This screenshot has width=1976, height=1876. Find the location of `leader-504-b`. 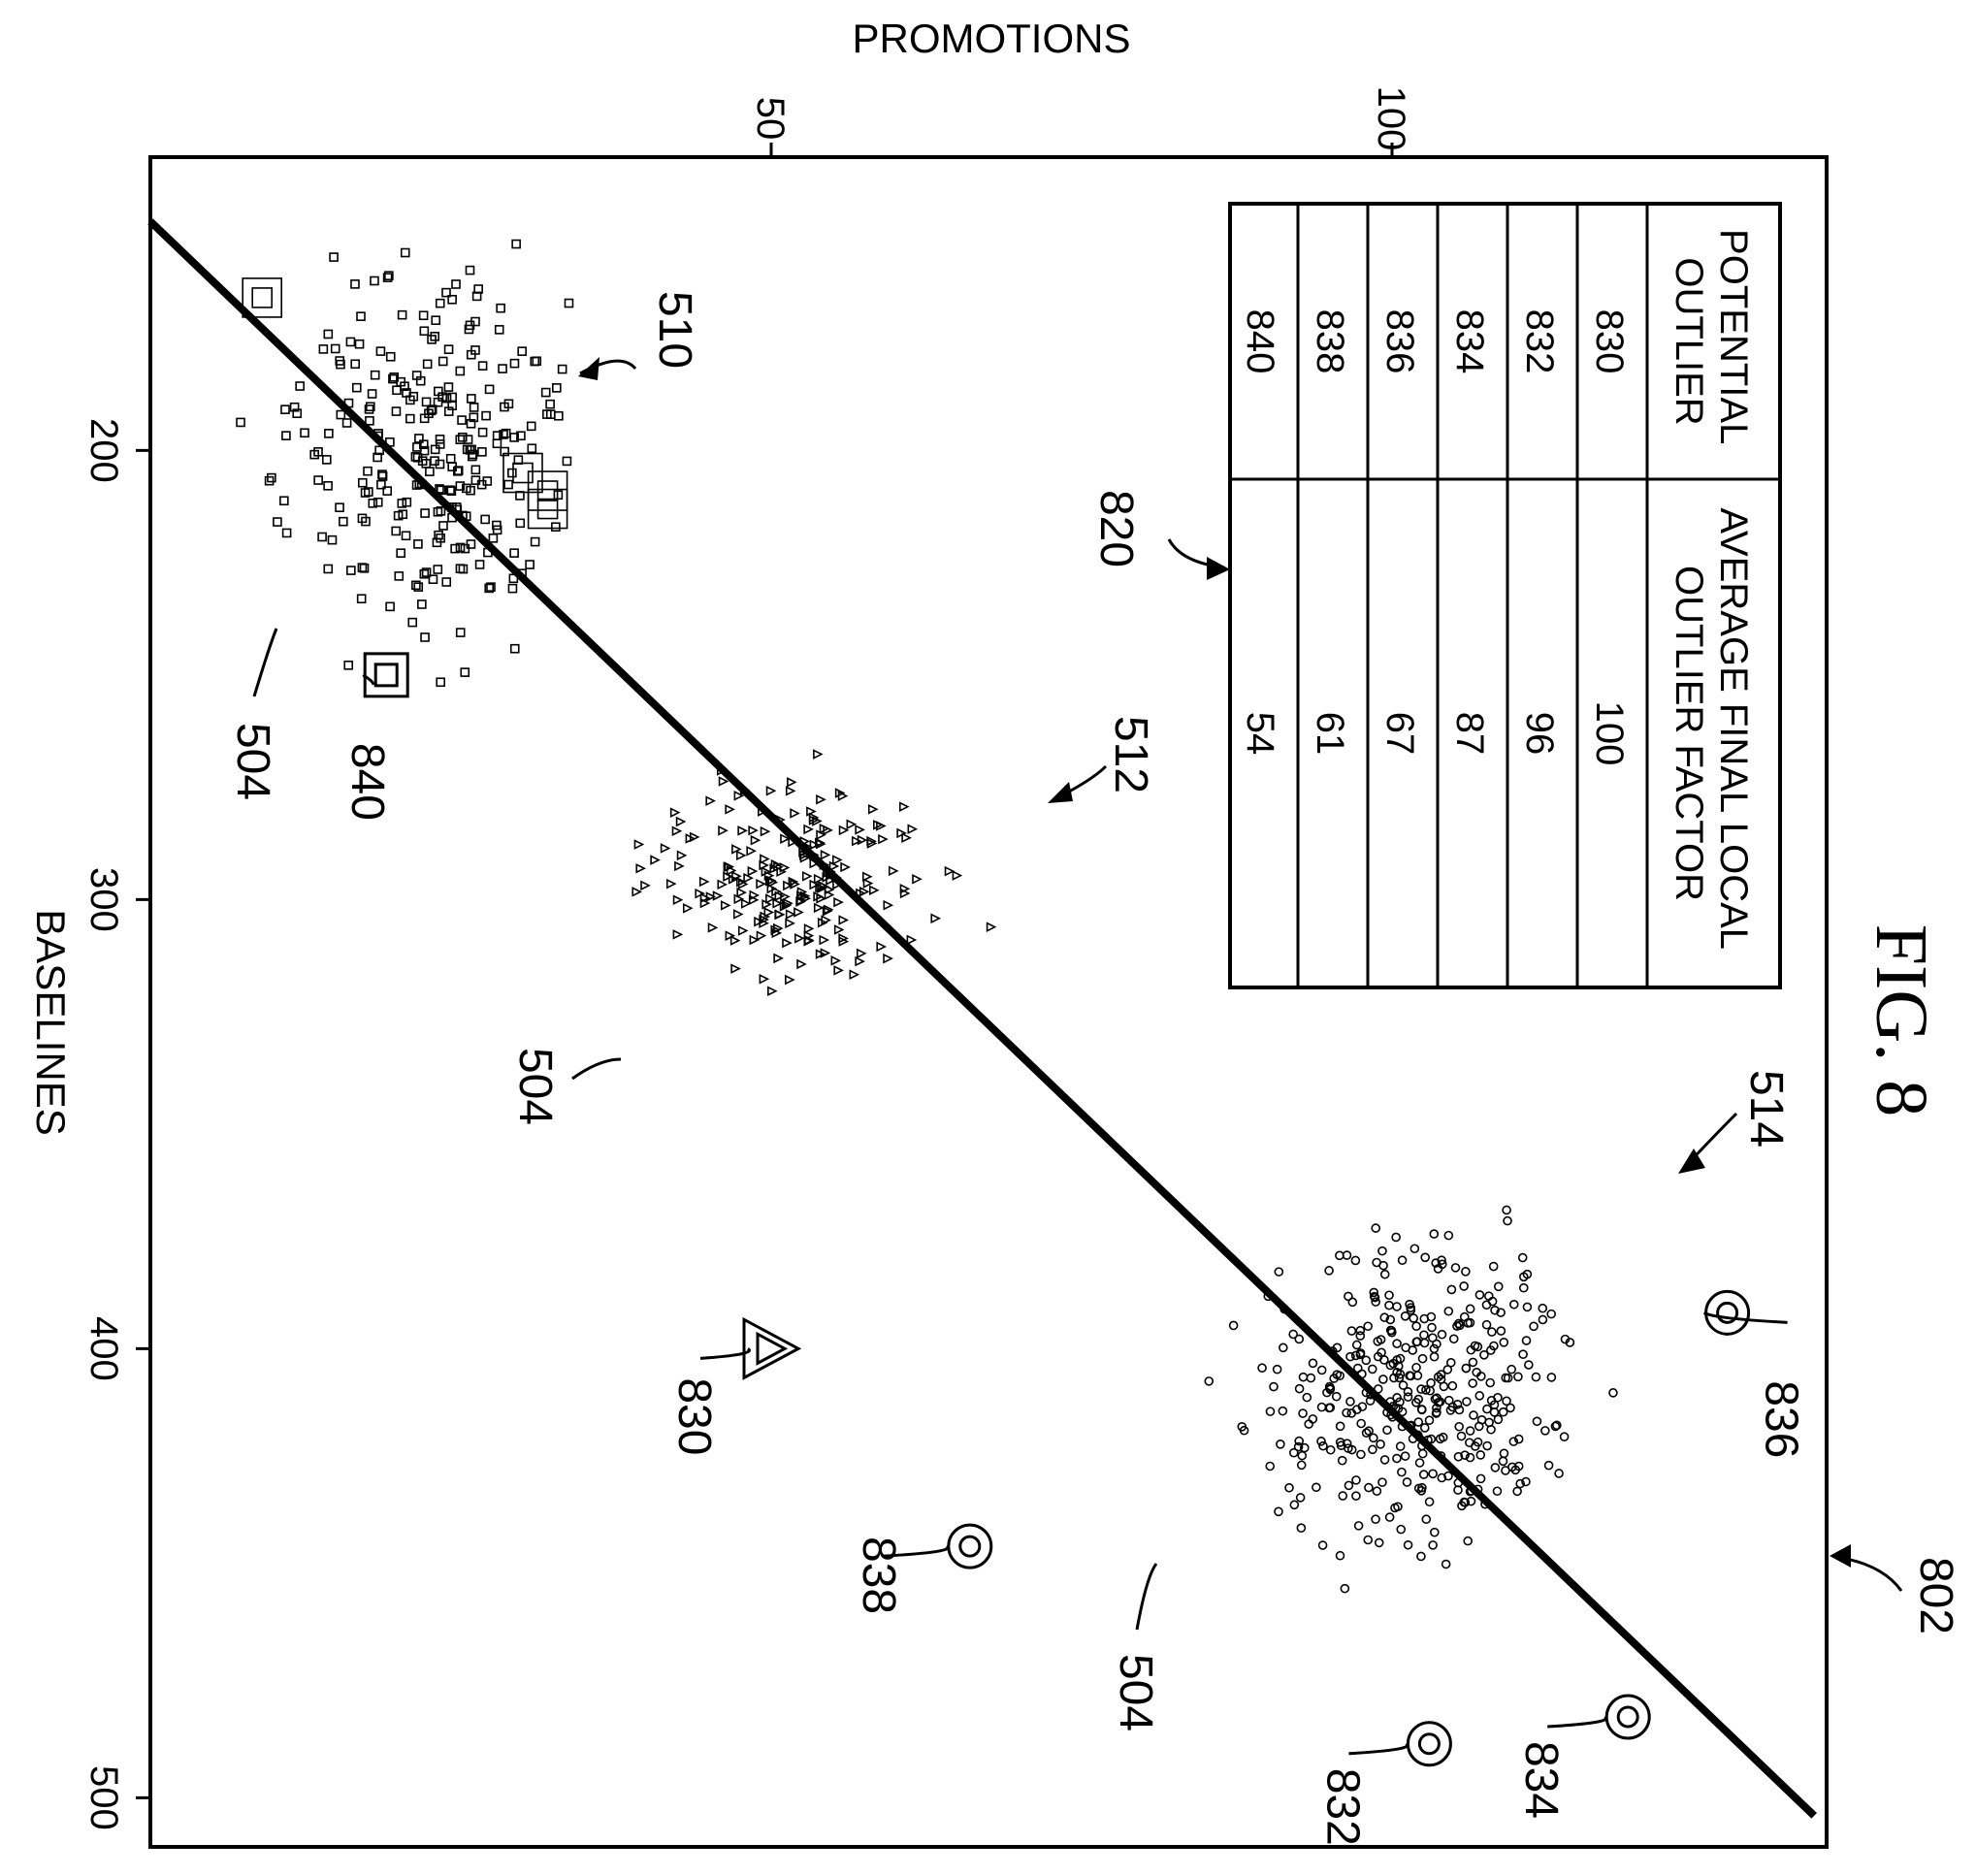

leader-504-b is located at coordinates (596, 1069).